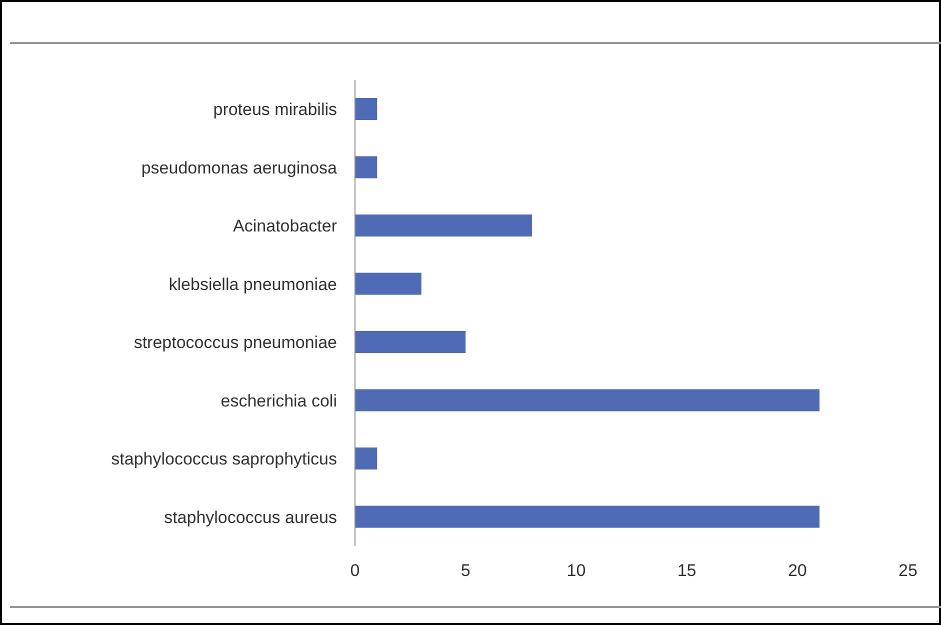  Describe the element at coordinates (275, 110) in the screenshot. I see `y-tick-label: proteus mirabilis` at that location.